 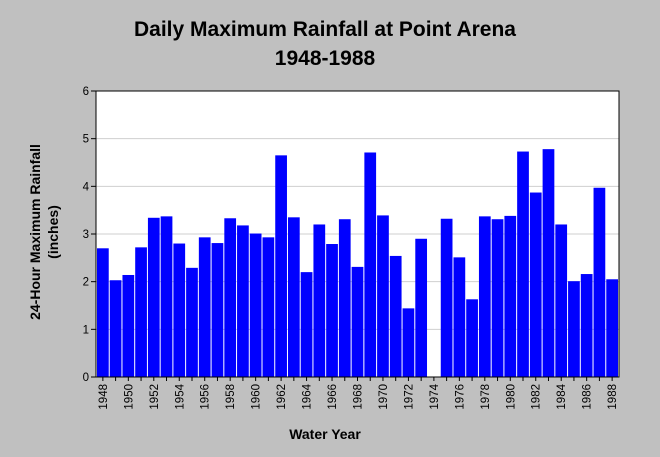 What do you see at coordinates (268, 307) in the screenshot?
I see `bar-1961` at bounding box center [268, 307].